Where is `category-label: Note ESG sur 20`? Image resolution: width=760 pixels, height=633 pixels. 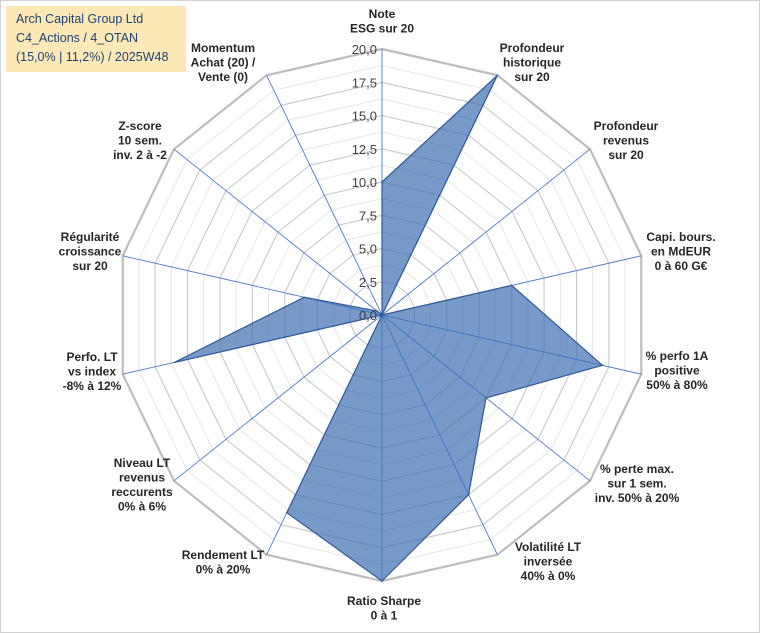 category-label: Note ESG sur 20 is located at coordinates (382, 21).